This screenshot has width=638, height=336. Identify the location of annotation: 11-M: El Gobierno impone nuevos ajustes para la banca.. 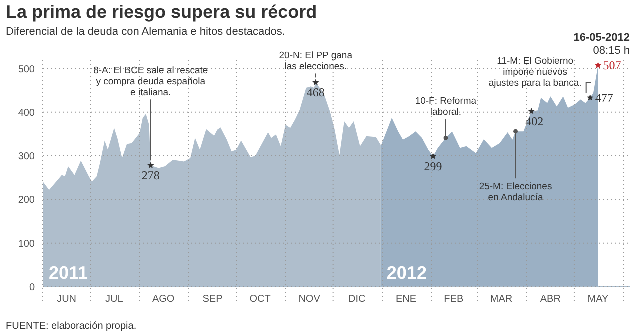
(535, 72).